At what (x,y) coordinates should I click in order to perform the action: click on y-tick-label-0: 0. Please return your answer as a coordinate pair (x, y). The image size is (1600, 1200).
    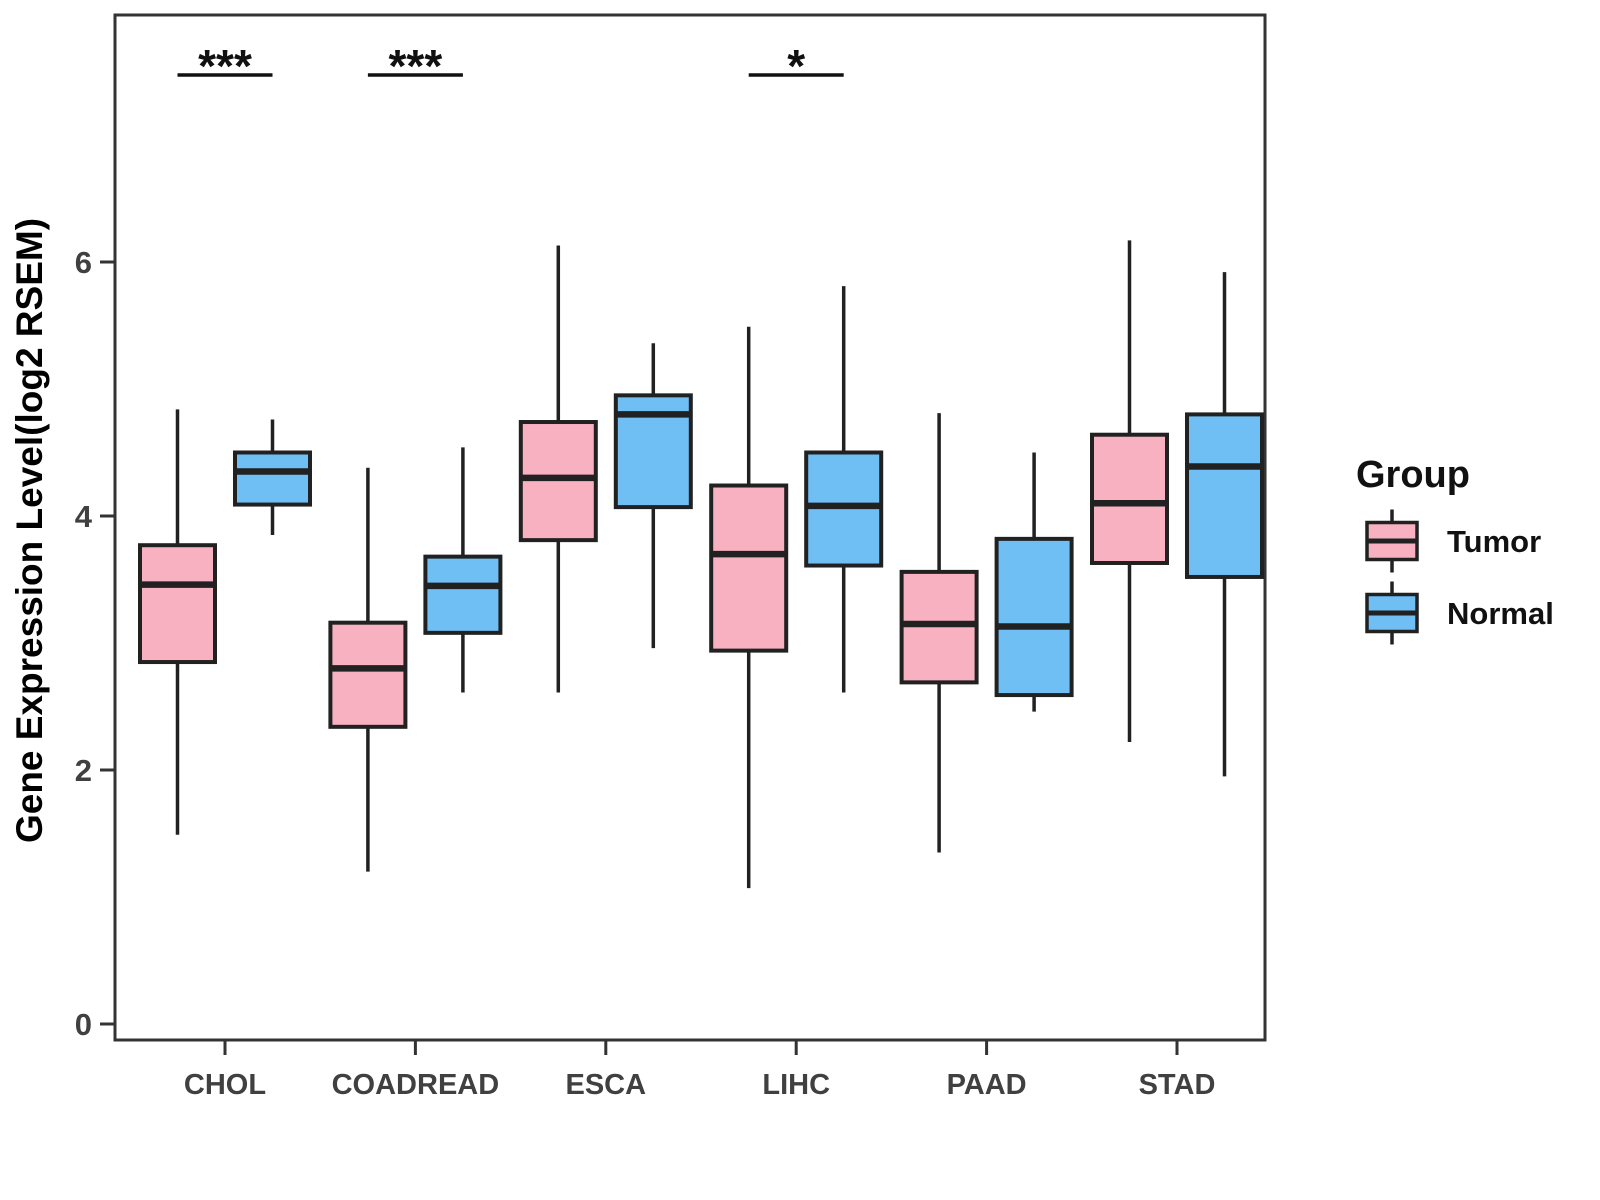
    Looking at the image, I should click on (83, 1024).